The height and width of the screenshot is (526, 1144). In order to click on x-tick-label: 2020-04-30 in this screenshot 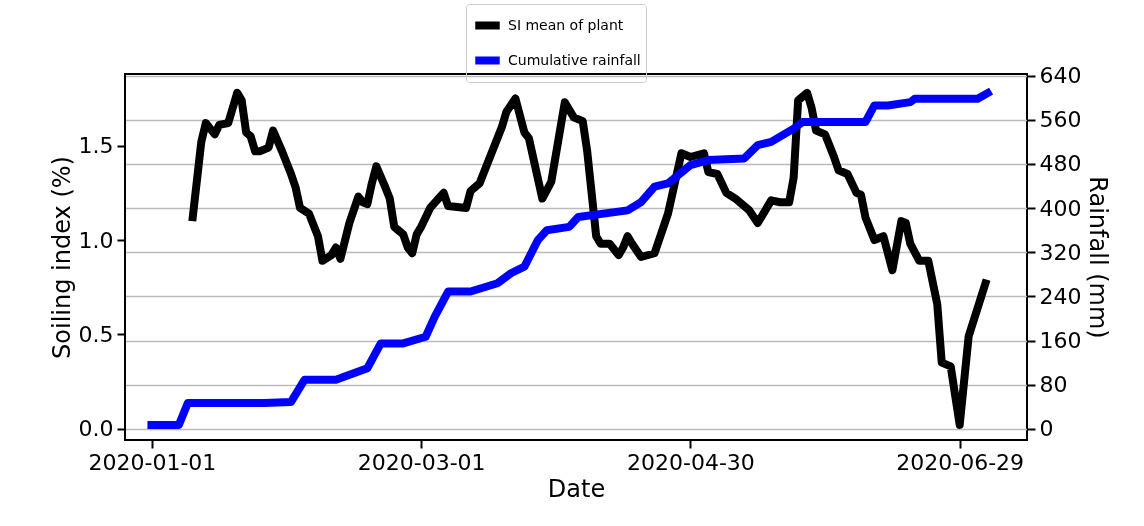, I will do `click(691, 462)`.